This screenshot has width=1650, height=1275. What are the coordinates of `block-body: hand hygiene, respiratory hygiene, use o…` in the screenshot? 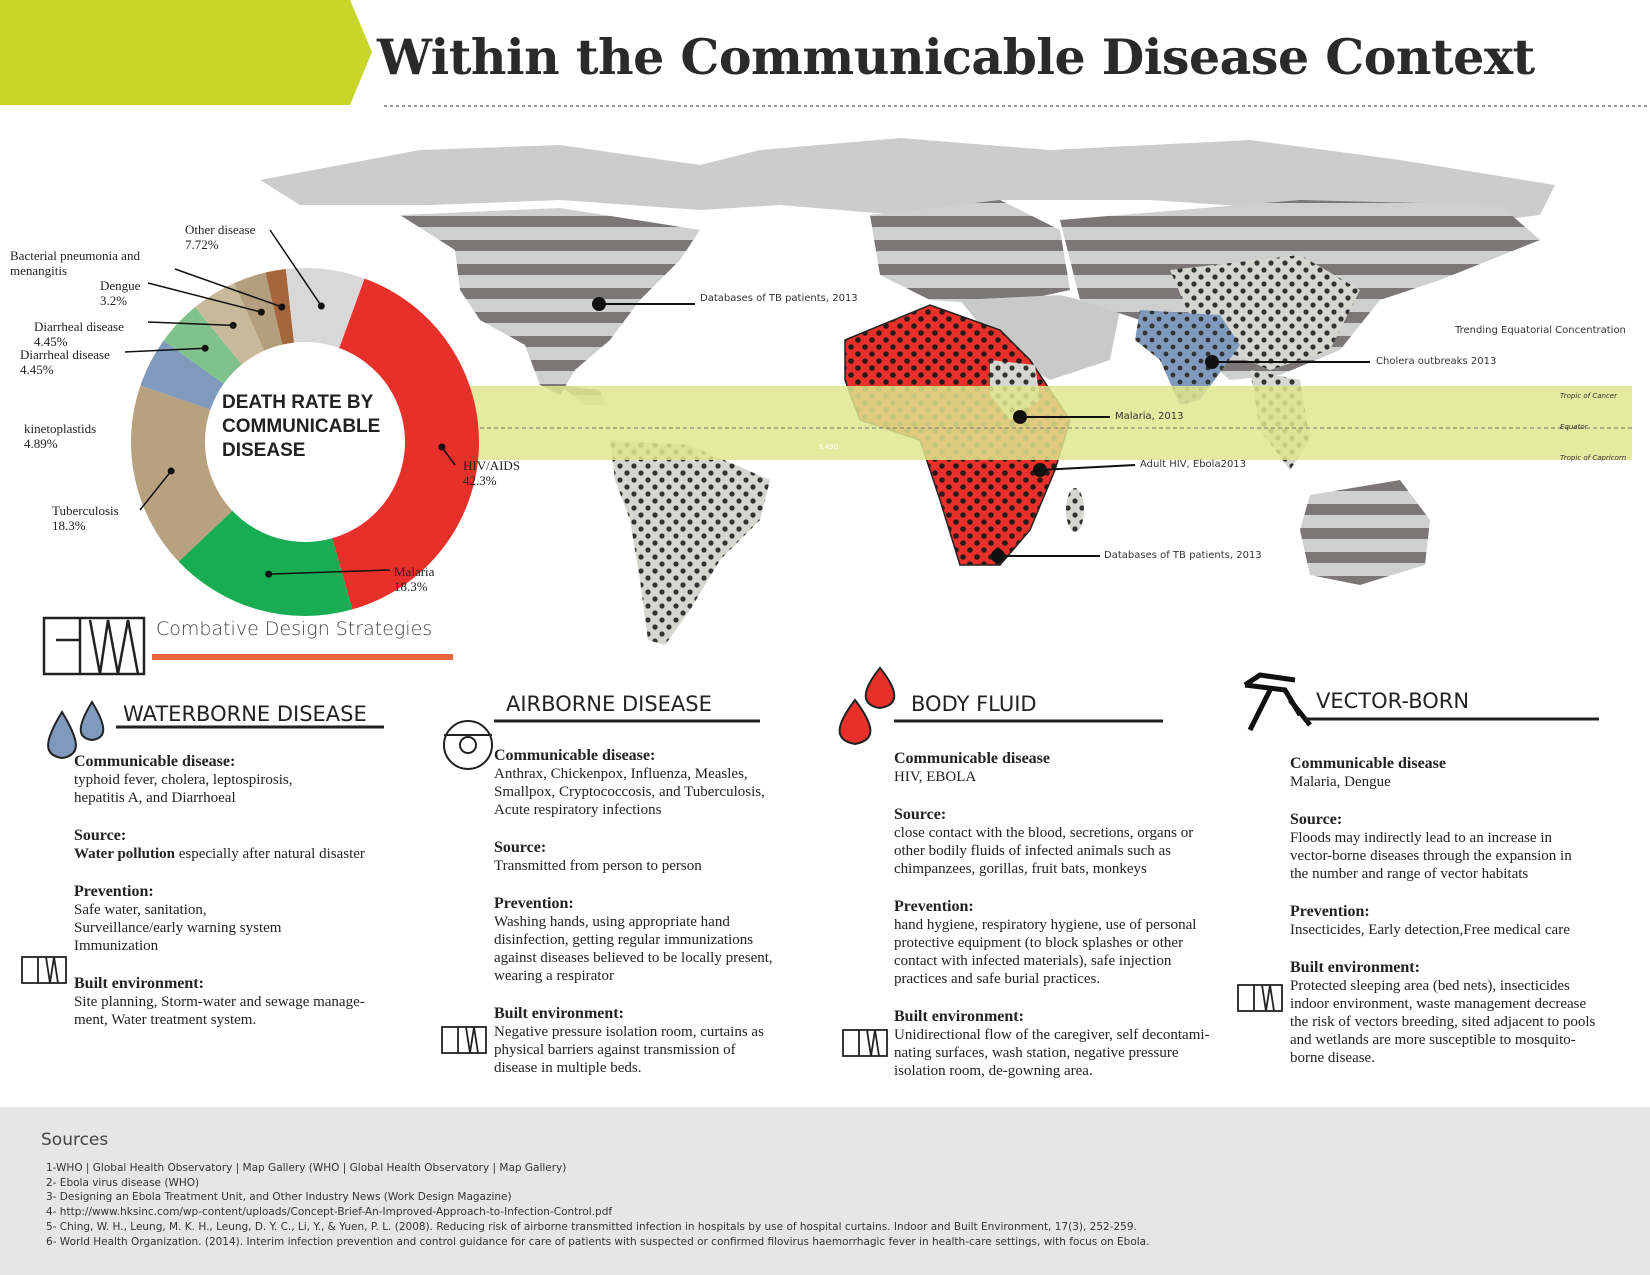 It's located at (1045, 952).